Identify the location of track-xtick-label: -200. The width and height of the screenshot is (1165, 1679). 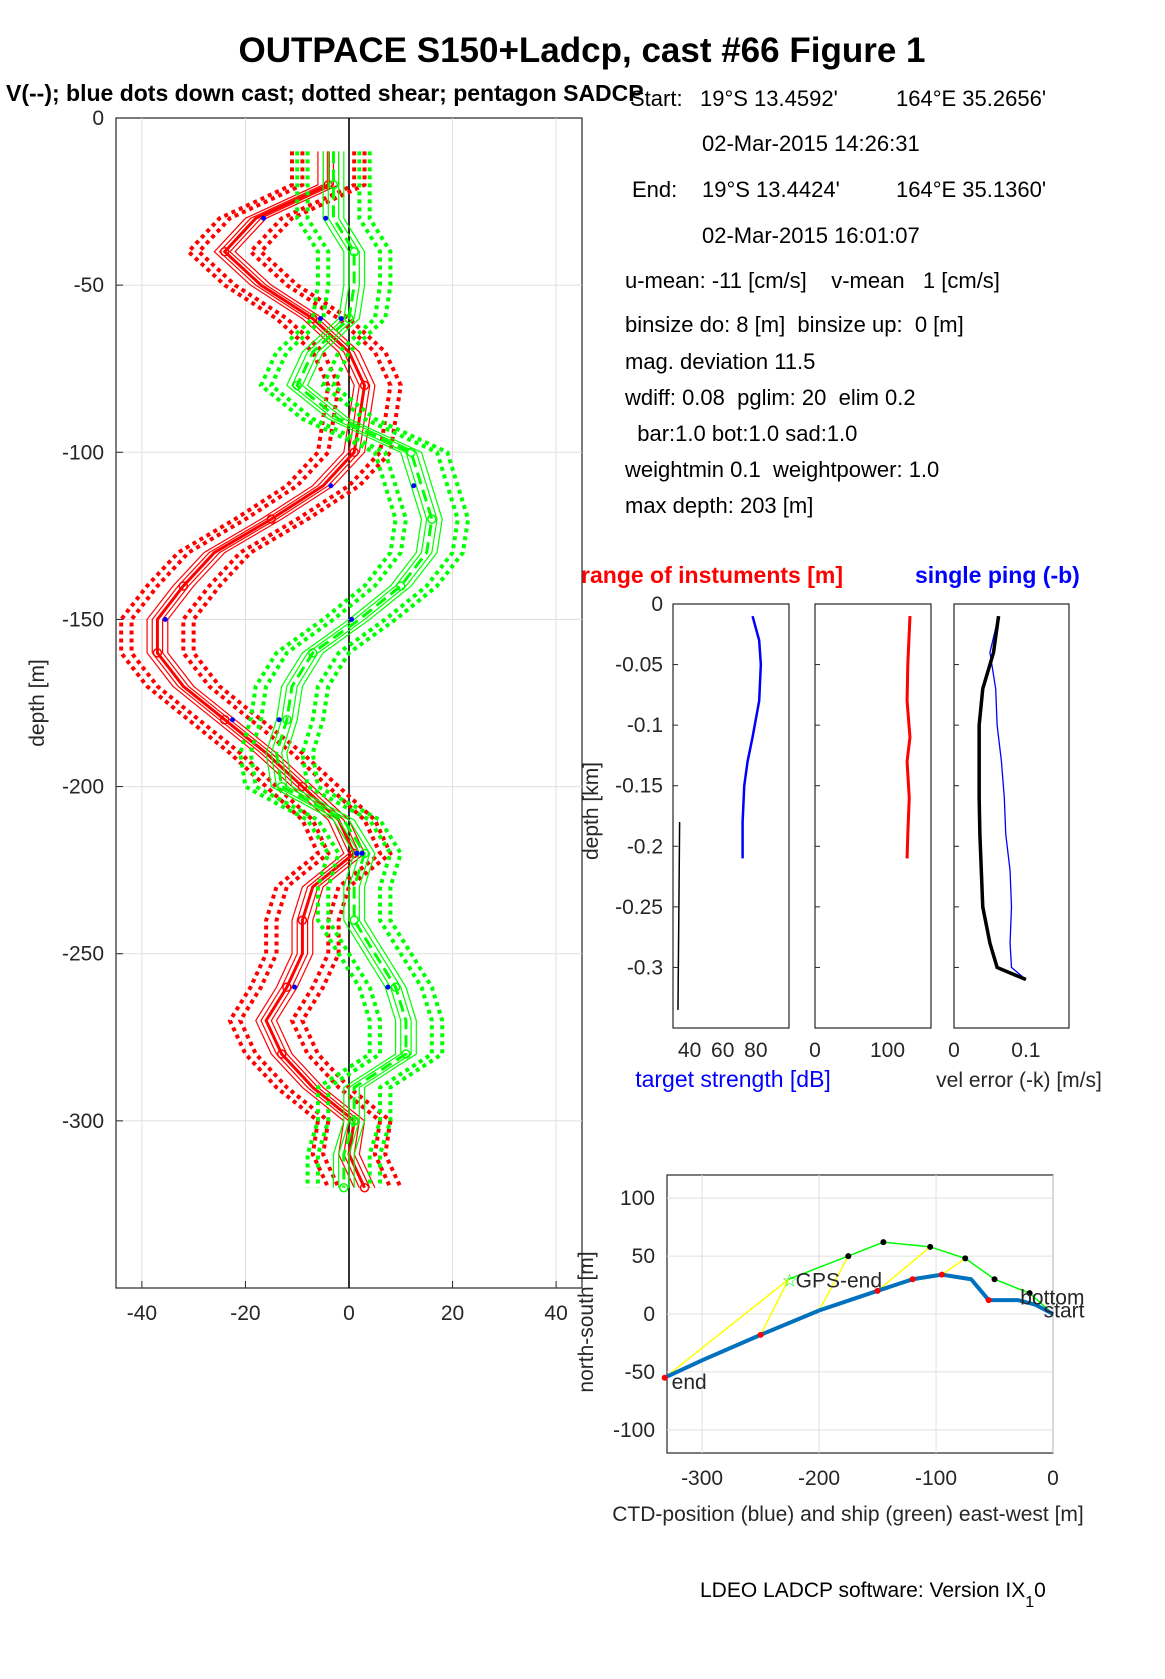
(819, 1478).